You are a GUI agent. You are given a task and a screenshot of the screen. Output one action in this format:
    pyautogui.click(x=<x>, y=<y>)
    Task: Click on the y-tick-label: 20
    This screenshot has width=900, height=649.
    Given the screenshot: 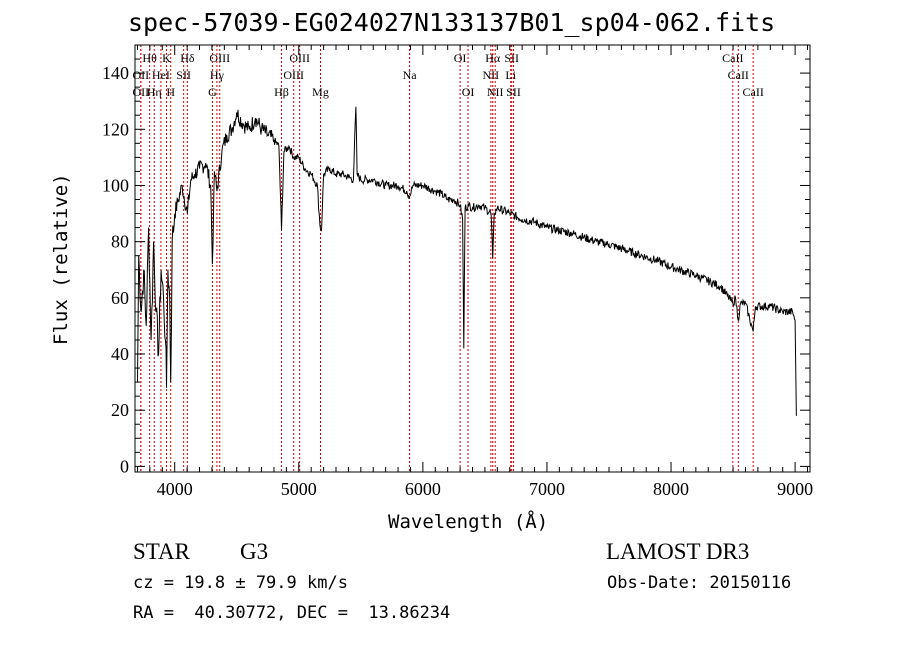 What is the action you would take?
    pyautogui.click(x=120, y=410)
    